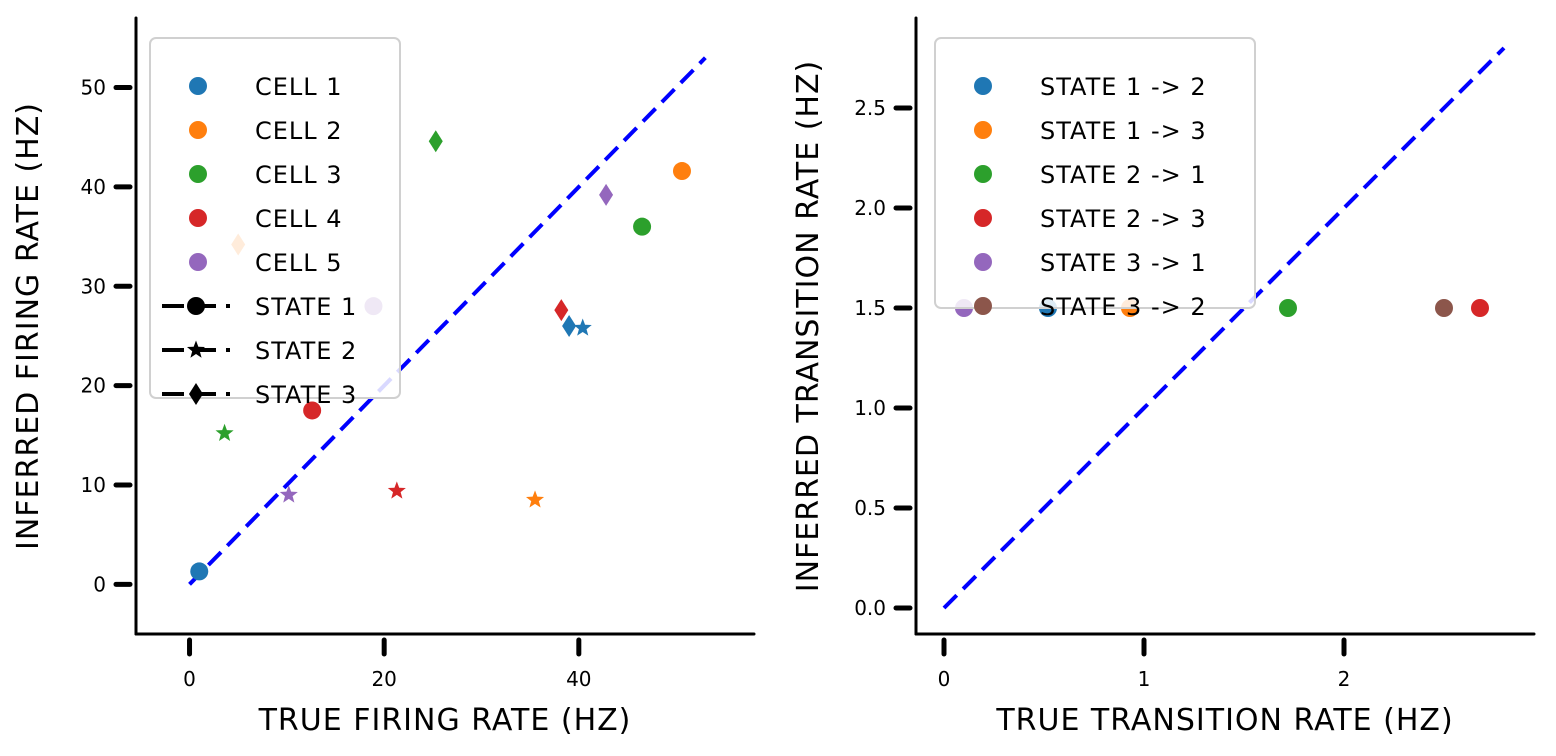 The height and width of the screenshot is (756, 1556). Describe the element at coordinates (870, 408) in the screenshot. I see `y-tick-label: 1.0` at that location.